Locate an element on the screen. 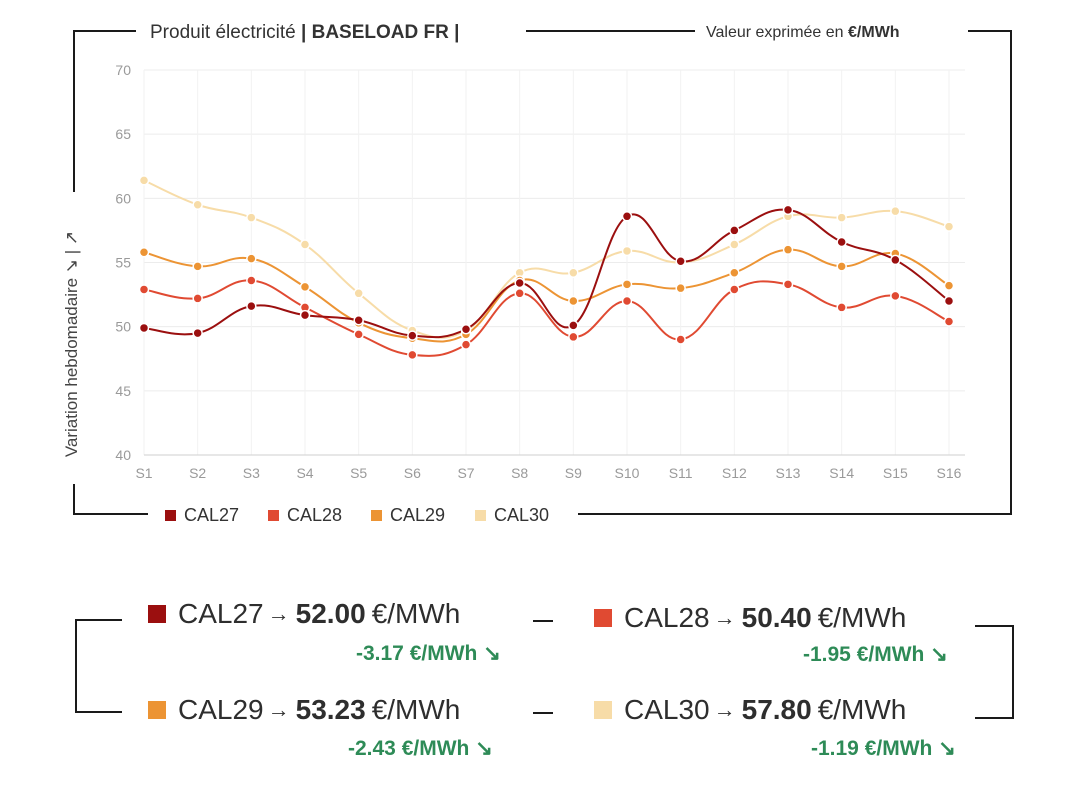  unit-prefix: Valeur exprimée en is located at coordinates (775, 32).